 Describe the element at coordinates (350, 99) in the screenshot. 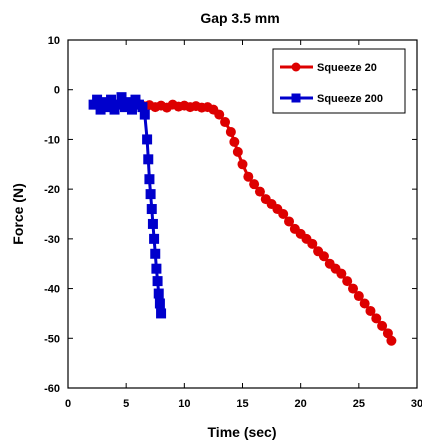

I see `legend-label-squeeze-200: Squeeze 200` at that location.